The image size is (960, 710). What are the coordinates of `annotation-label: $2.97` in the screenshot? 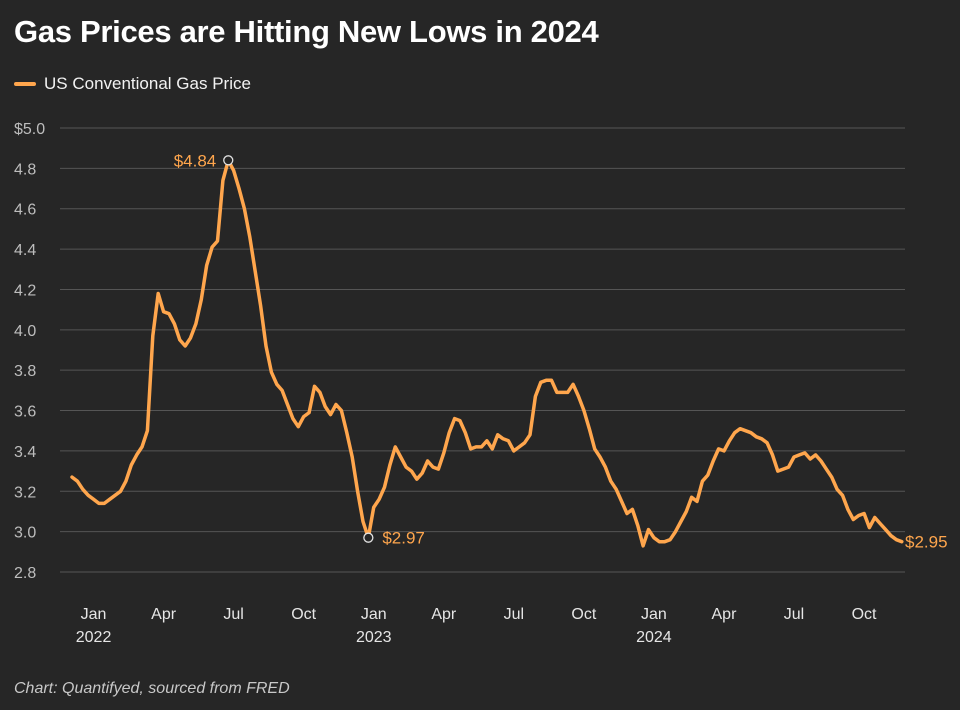 It's located at (403, 538).